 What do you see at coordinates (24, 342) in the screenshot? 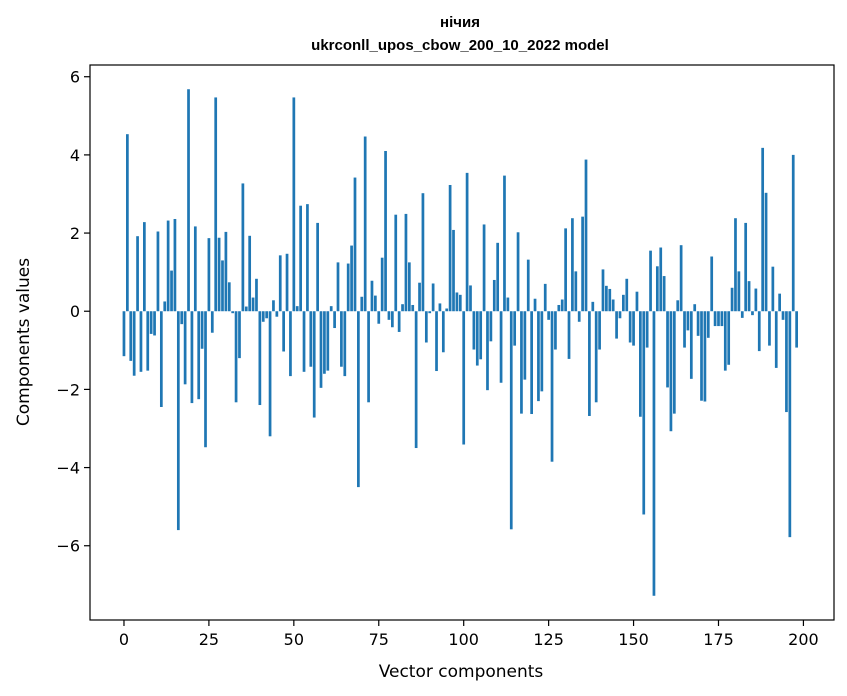
I see `y-axis-label: Components values` at bounding box center [24, 342].